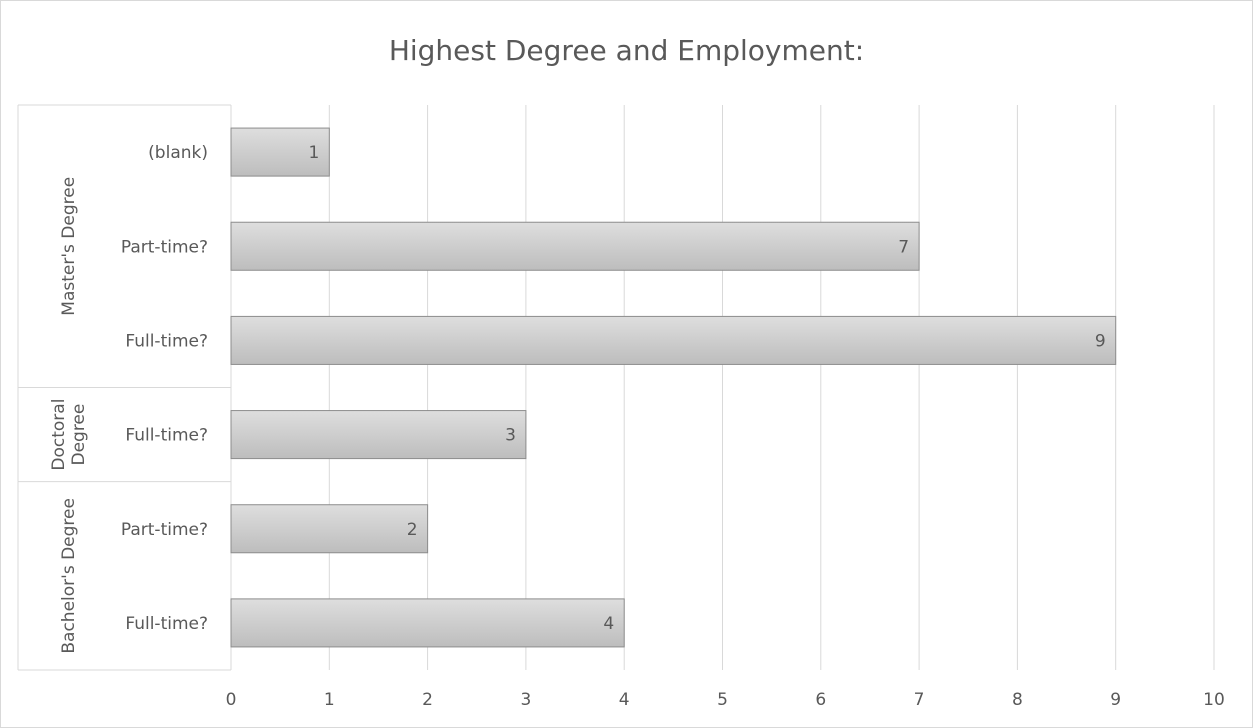 Image resolution: width=1253 pixels, height=728 pixels. Describe the element at coordinates (608, 624) in the screenshot. I see `data-label: 4` at that location.